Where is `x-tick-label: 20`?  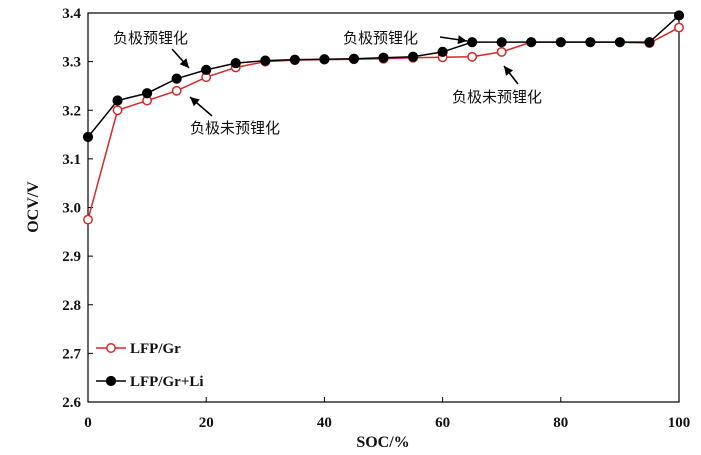 x-tick-label: 20 is located at coordinates (206, 423).